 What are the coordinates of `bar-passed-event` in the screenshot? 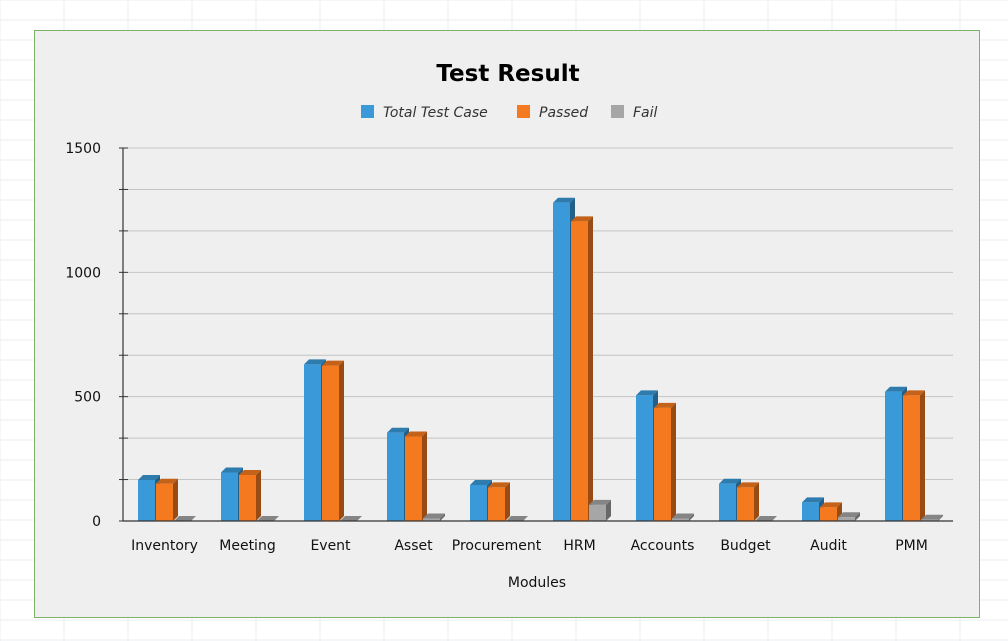 It's located at (333, 440).